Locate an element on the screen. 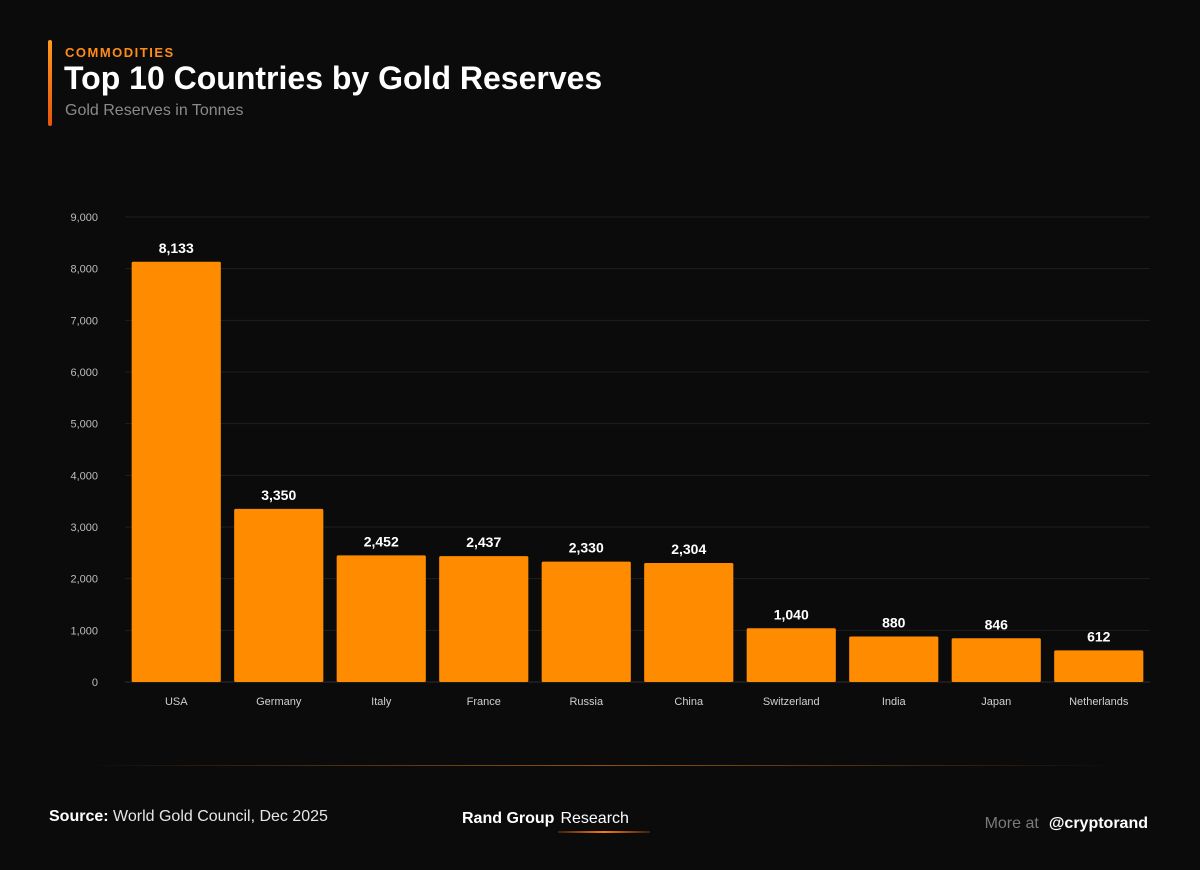 Image resolution: width=1200 pixels, height=870 pixels. bar-india is located at coordinates (894, 659).